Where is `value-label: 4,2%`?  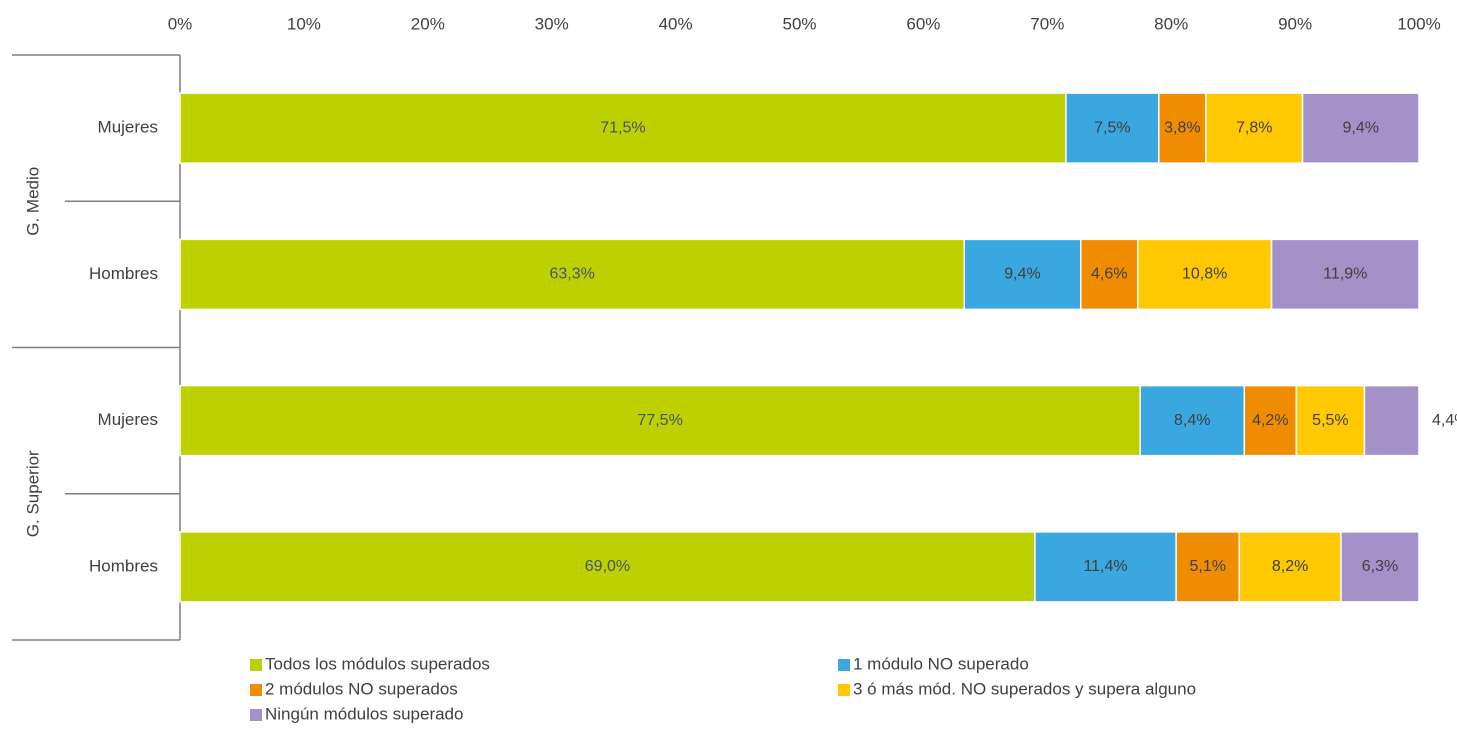
value-label: 4,2% is located at coordinates (1270, 420).